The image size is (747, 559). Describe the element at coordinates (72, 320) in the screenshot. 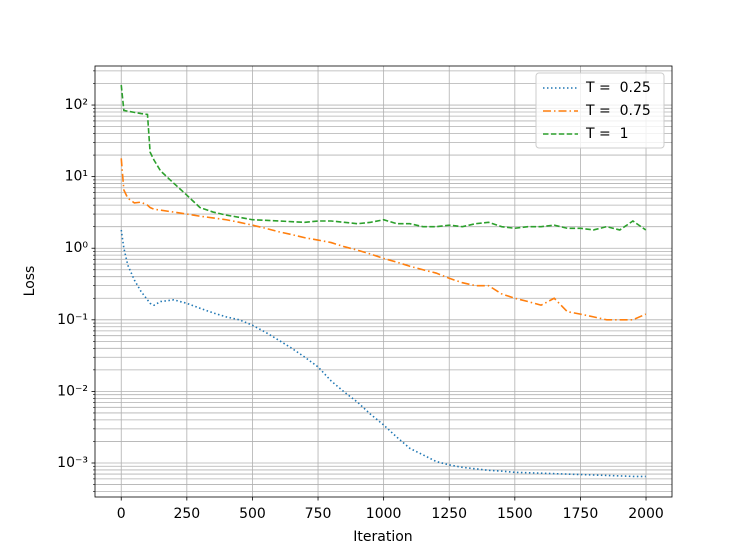

I see `y-tick-label: 10⁻¹` at that location.